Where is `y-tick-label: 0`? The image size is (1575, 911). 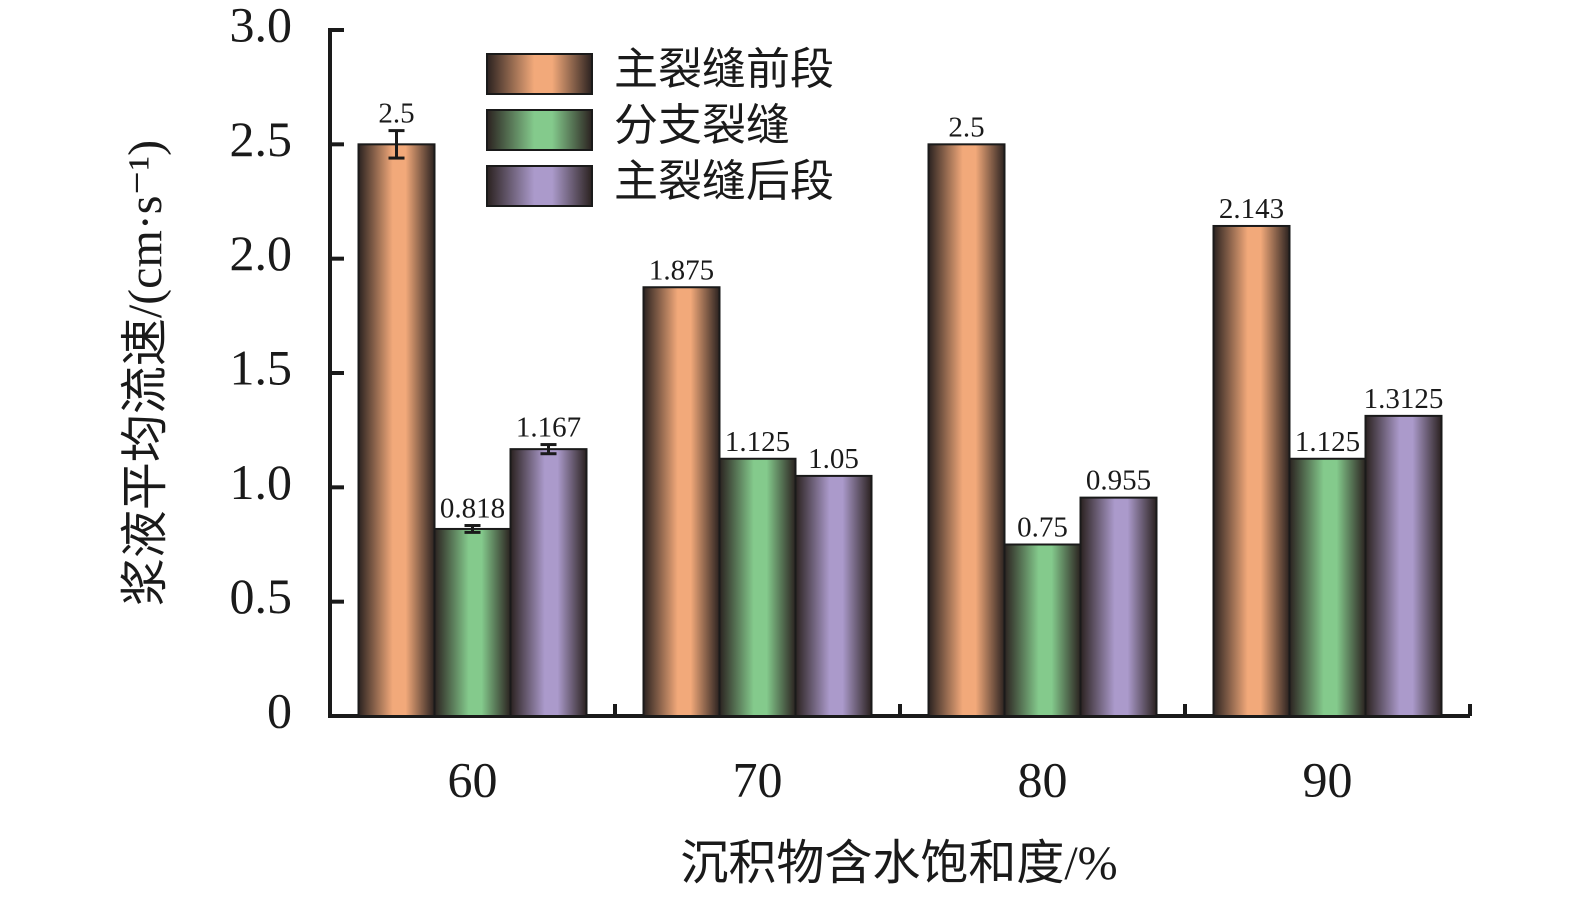 y-tick-label: 0 is located at coordinates (279, 710).